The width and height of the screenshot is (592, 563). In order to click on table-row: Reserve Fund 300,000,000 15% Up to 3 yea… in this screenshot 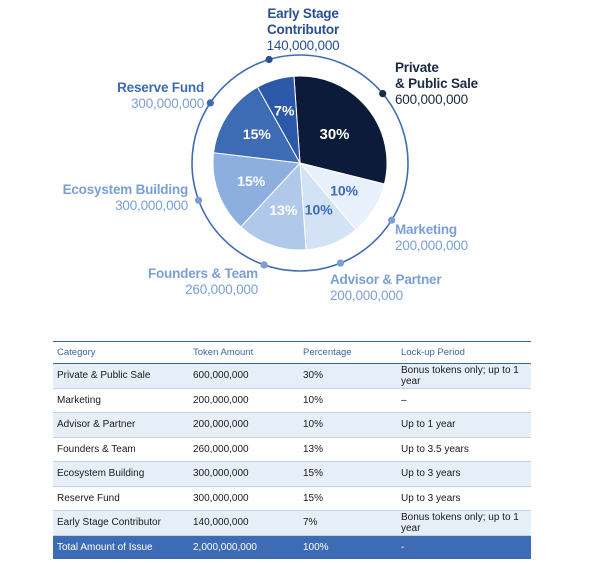, I will do `click(292, 498)`.